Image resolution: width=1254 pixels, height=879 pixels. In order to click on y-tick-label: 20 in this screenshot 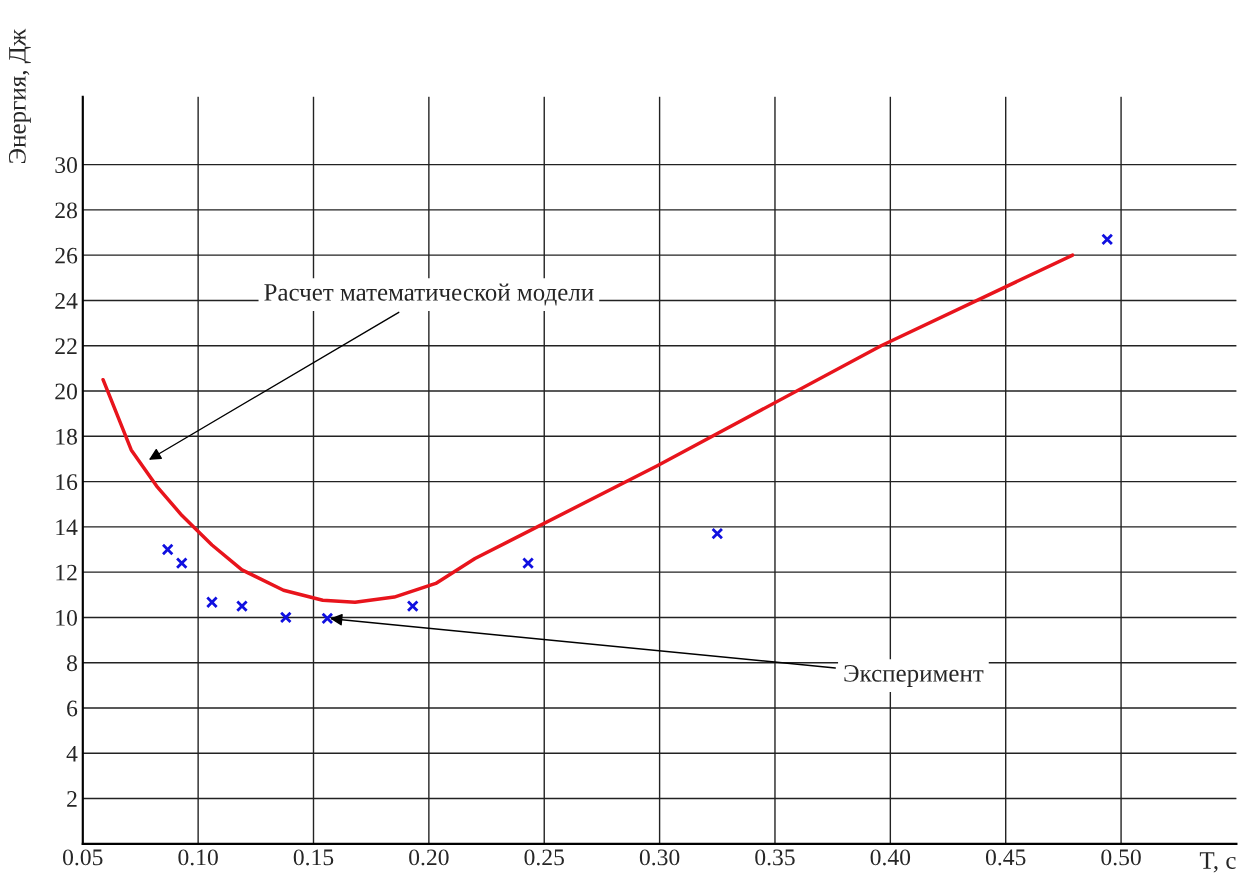, I will do `click(66, 391)`.